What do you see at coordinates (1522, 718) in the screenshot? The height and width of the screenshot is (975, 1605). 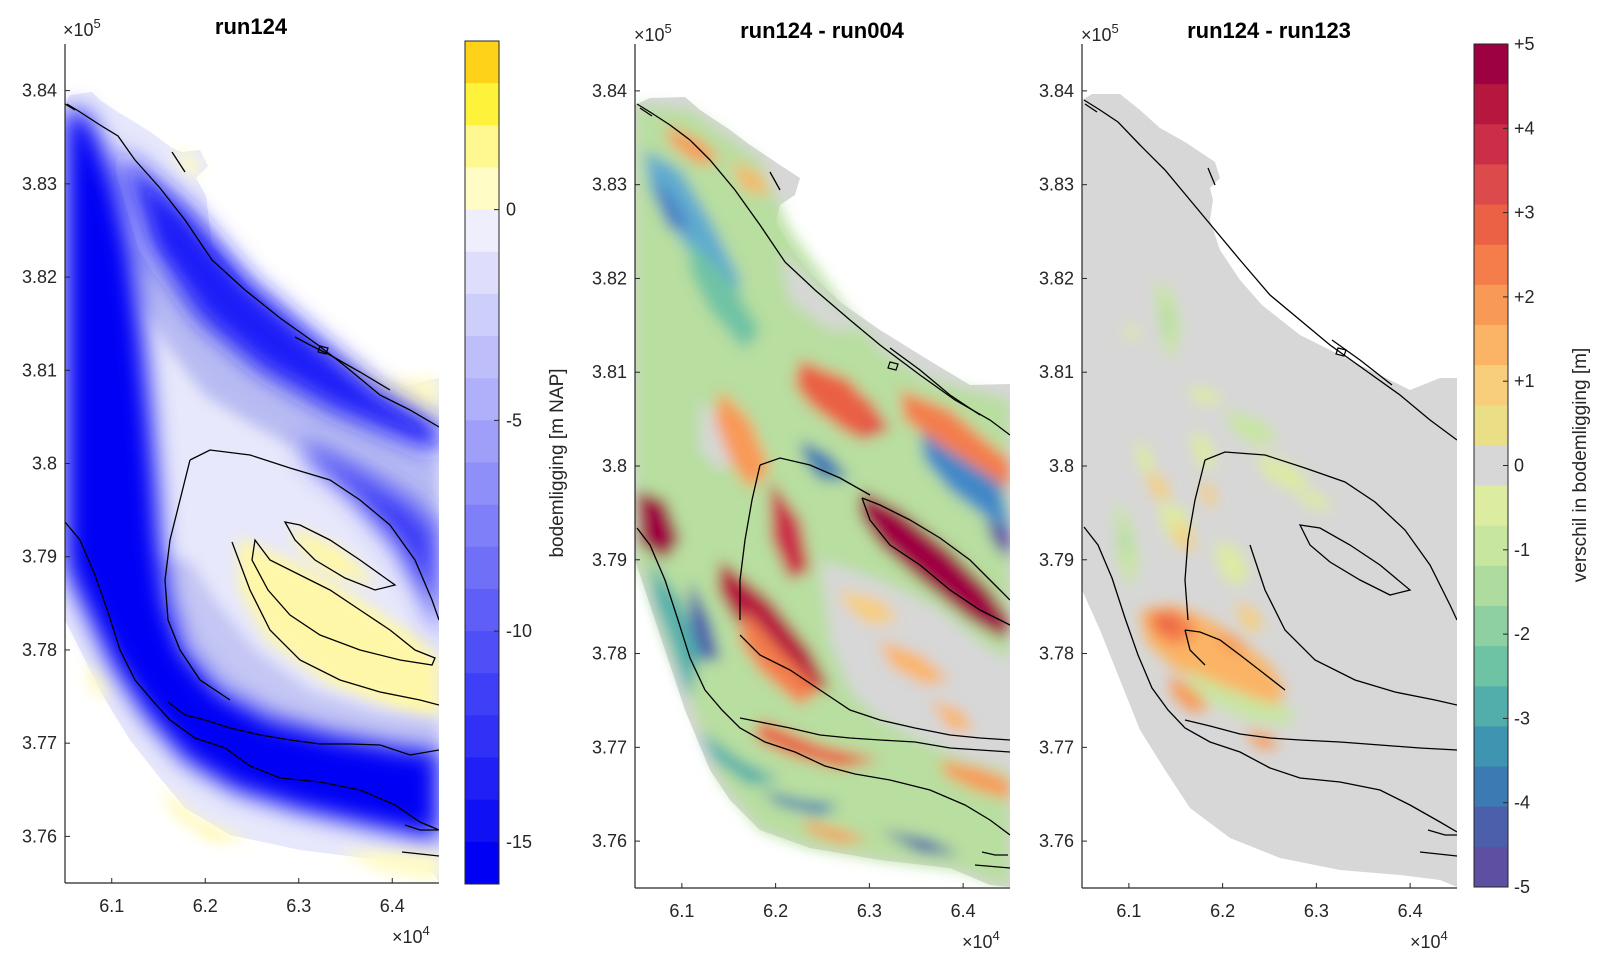 I see `colorbar-tick-label: -3` at bounding box center [1522, 718].